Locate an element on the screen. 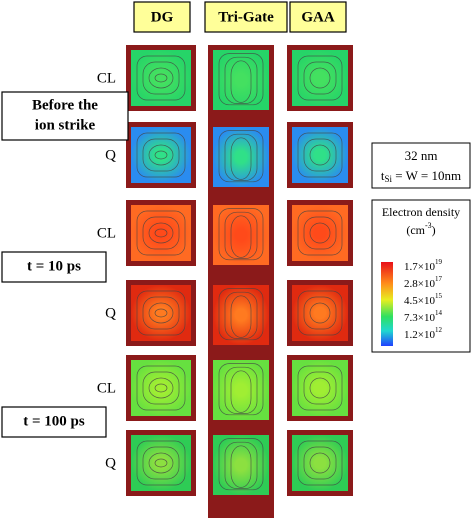 This screenshot has height=528, width=474. group-label: ion strike is located at coordinates (65, 125).